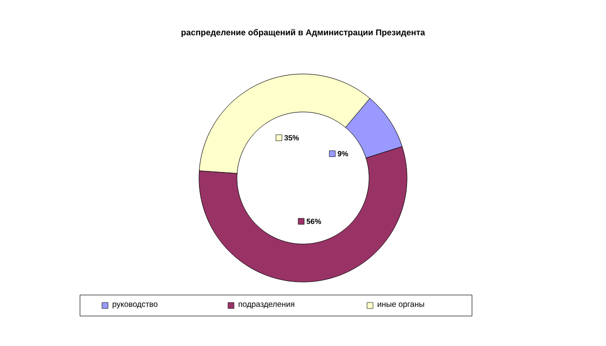 Image resolution: width=606 pixels, height=346 pixels. I want to click on chart-title: распределение обращений в Администрации Президента, so click(304, 33).